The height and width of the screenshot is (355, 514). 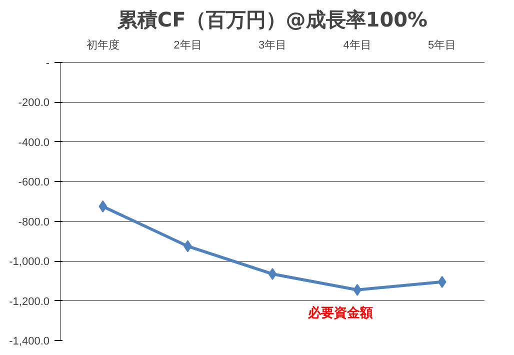 What do you see at coordinates (29, 302) in the screenshot?
I see `y-tick-label: -1,200.0` at bounding box center [29, 302].